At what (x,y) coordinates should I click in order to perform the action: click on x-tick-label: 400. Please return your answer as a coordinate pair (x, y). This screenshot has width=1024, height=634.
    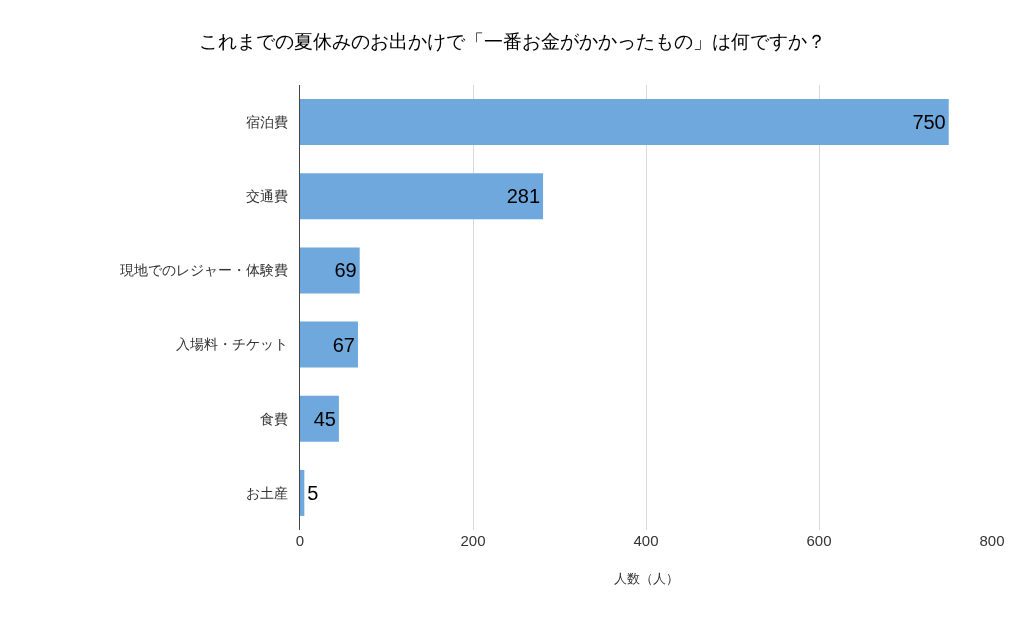
    Looking at the image, I should click on (646, 540).